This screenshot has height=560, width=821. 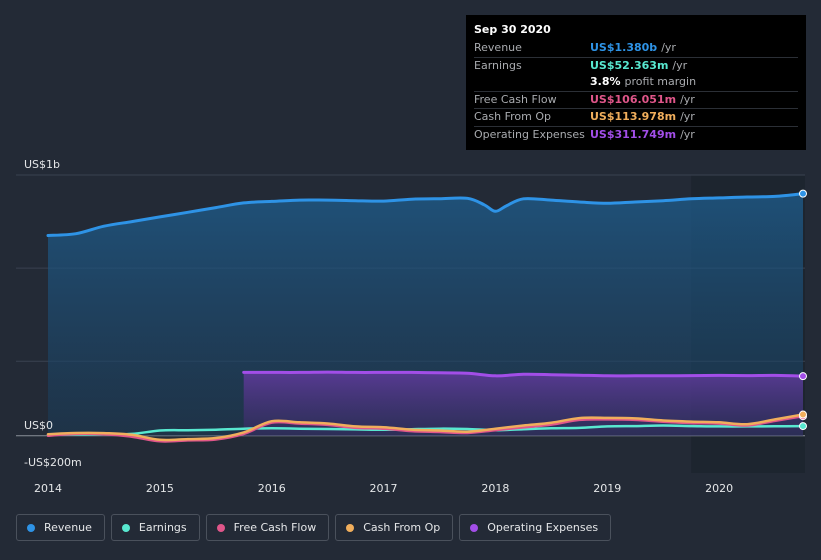 What do you see at coordinates (532, 82) in the screenshot?
I see `tooltip-label` at bounding box center [532, 82].